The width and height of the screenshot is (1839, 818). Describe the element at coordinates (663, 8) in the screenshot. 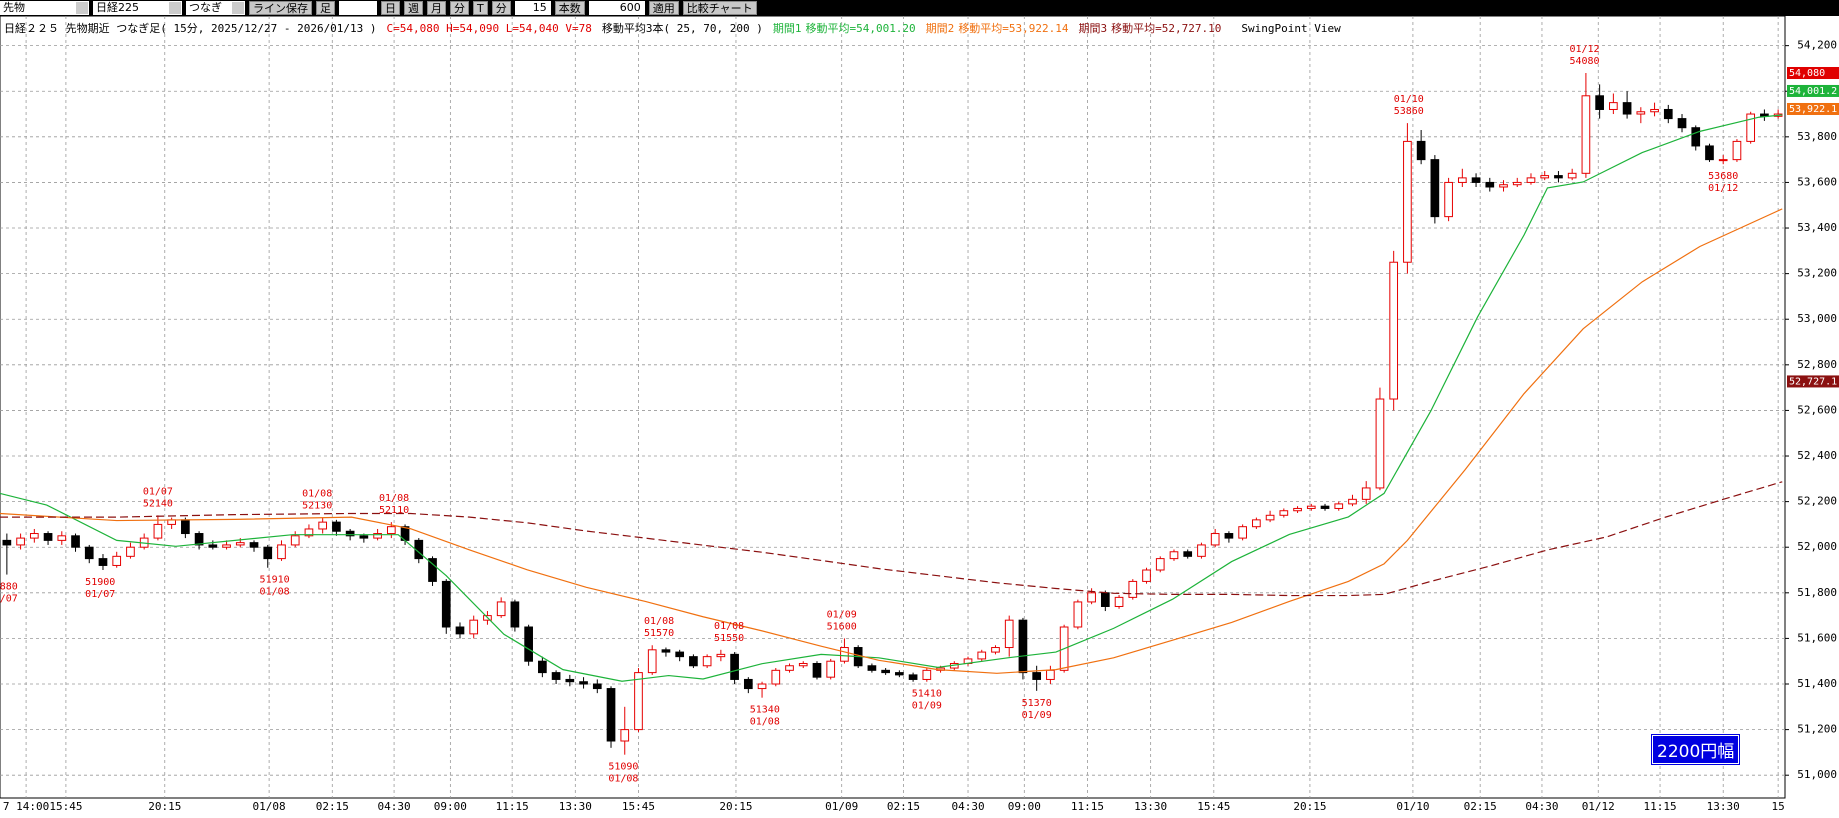

I see `apply-button: 適用` at that location.